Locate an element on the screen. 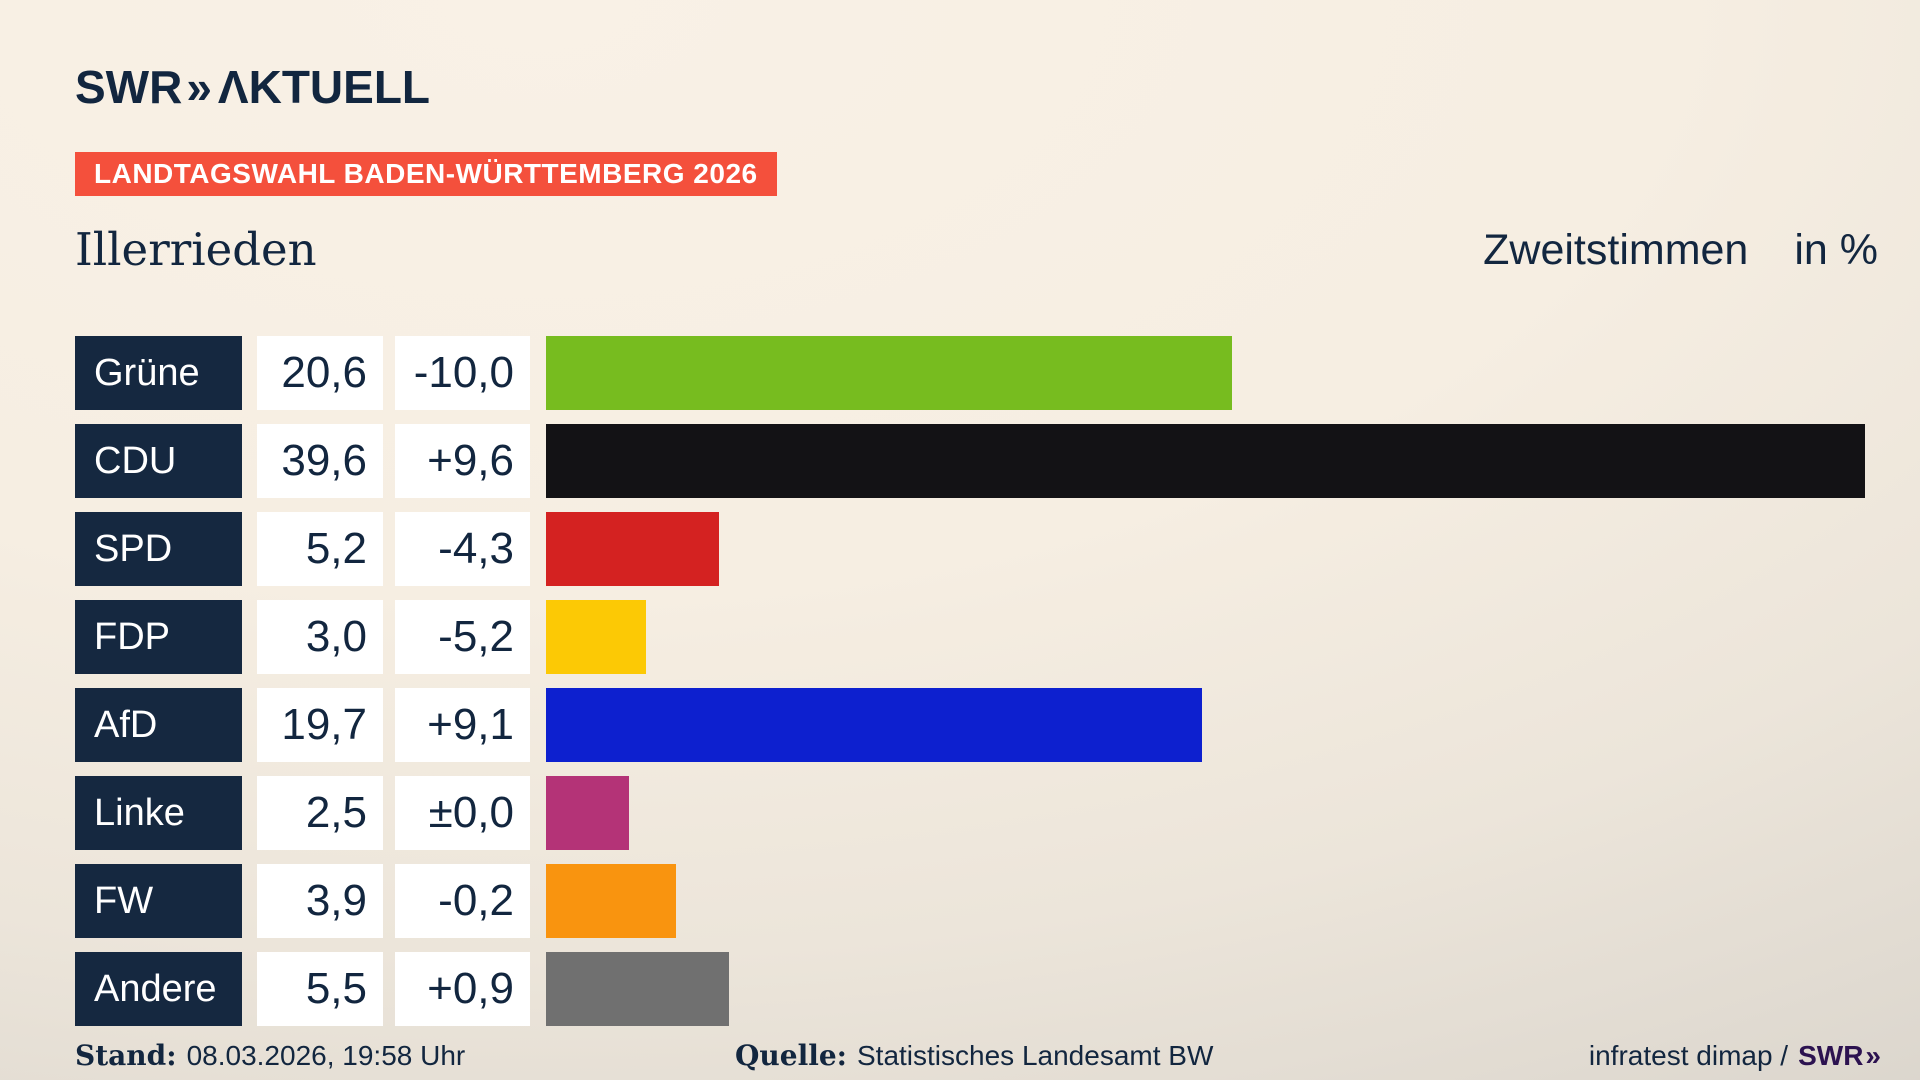 This screenshot has width=1920, height=1080. chart-row-fw: FW 3,9 -0,2 is located at coordinates (976, 901).